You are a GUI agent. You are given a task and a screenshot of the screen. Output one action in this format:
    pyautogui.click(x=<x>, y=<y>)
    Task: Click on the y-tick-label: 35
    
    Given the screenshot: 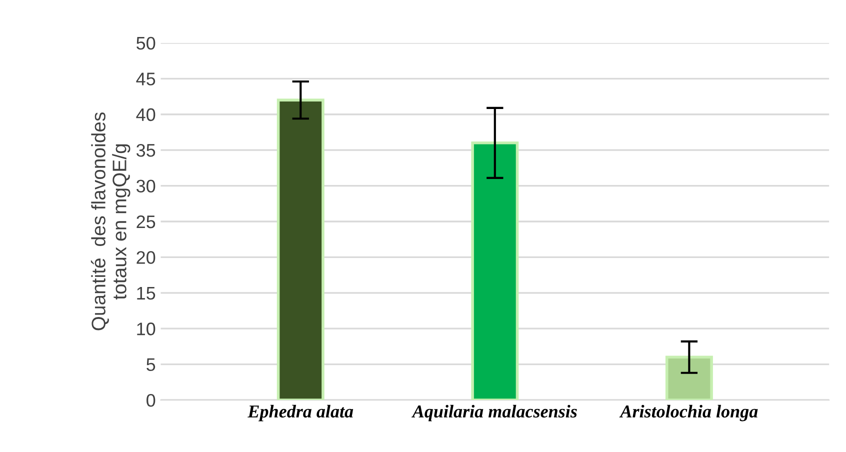 What is the action you would take?
    pyautogui.click(x=146, y=150)
    